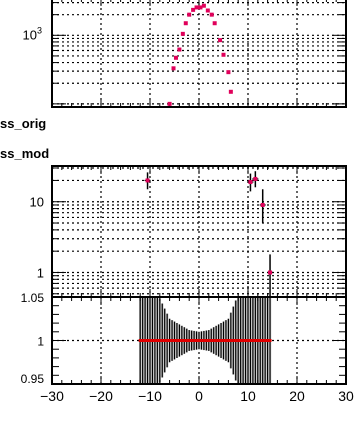 This screenshot has width=359, height=423. What do you see at coordinates (248, 396) in the screenshot?
I see `ratio-xtick-label: 10` at bounding box center [248, 396].